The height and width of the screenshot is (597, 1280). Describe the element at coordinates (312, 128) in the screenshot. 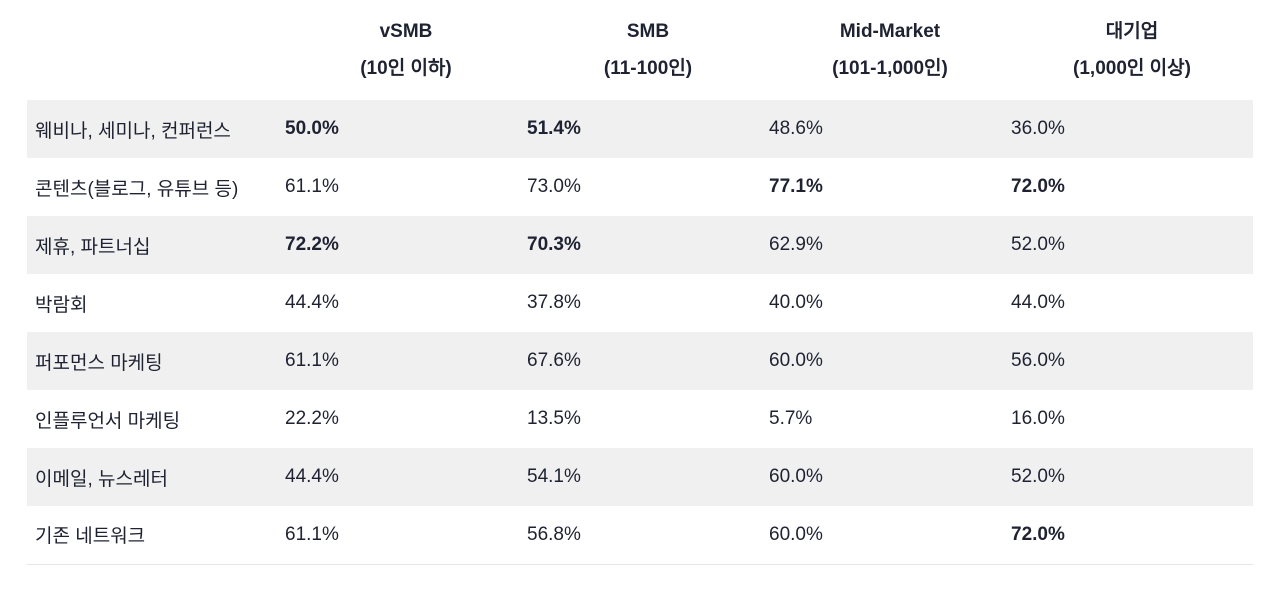

I see `percentage-cell: 50.0%` at that location.